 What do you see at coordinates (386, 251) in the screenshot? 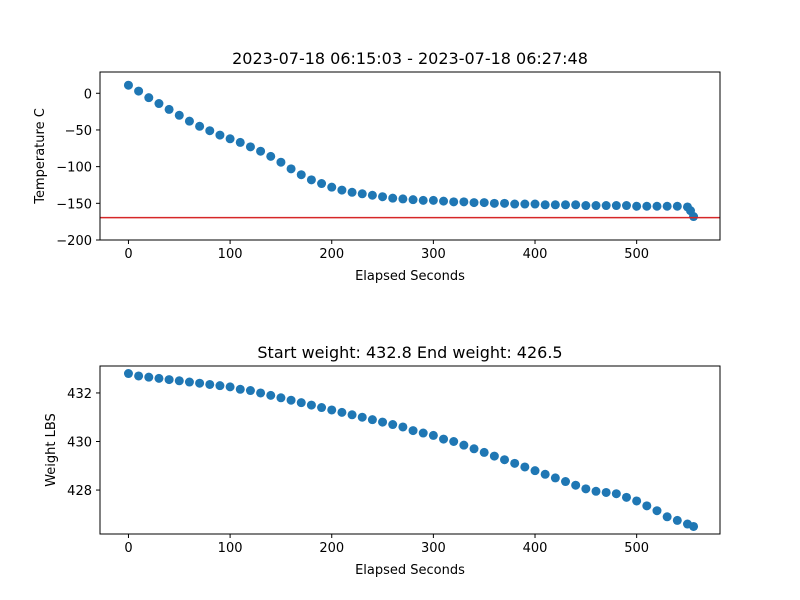
I see `temperature-x-ticks: 0 100 200 300 400 500` at bounding box center [386, 251].